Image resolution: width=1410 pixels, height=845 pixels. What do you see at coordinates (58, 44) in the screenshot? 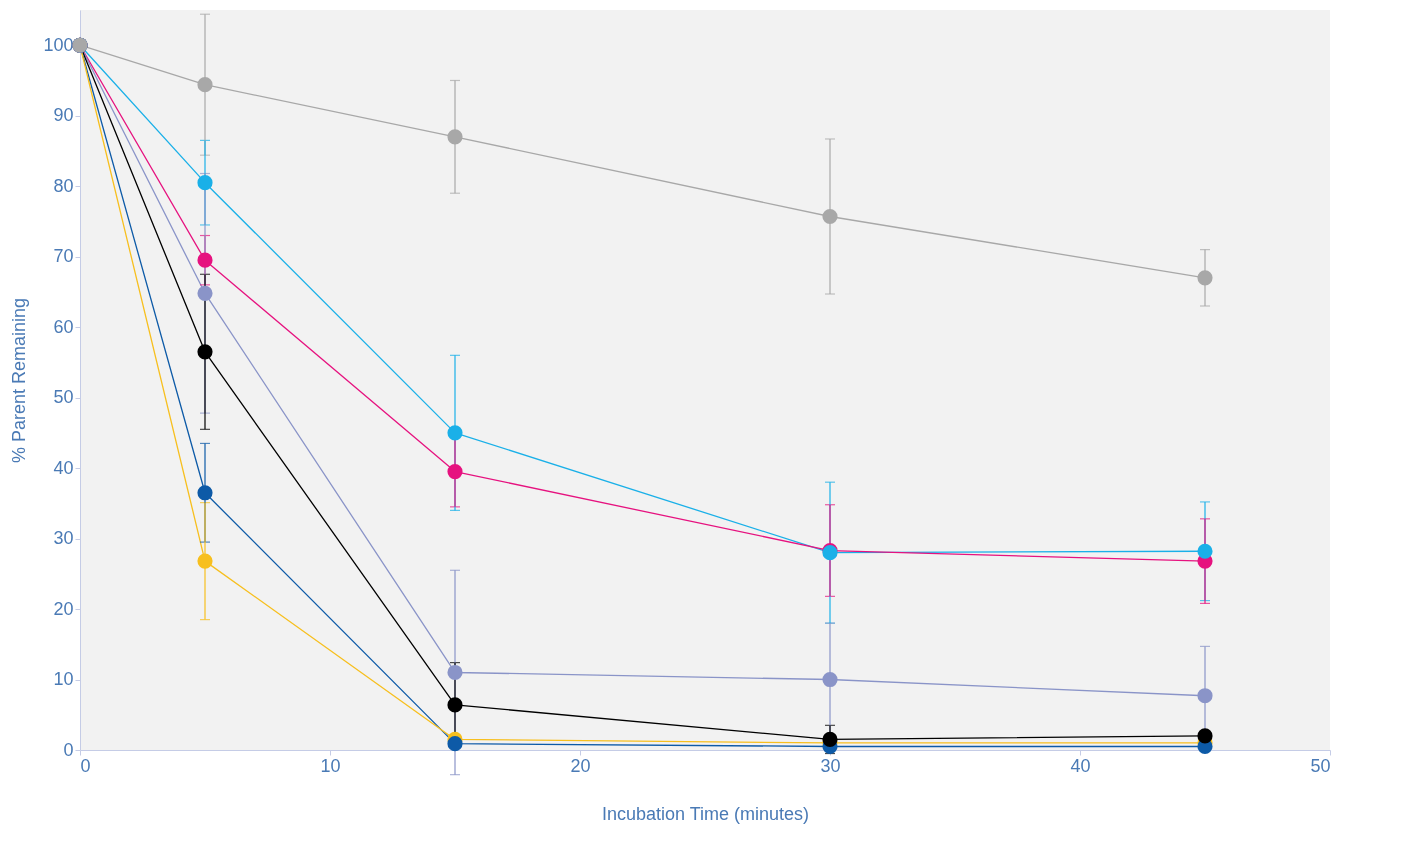
I see `y-tick-label: 100` at bounding box center [58, 44].